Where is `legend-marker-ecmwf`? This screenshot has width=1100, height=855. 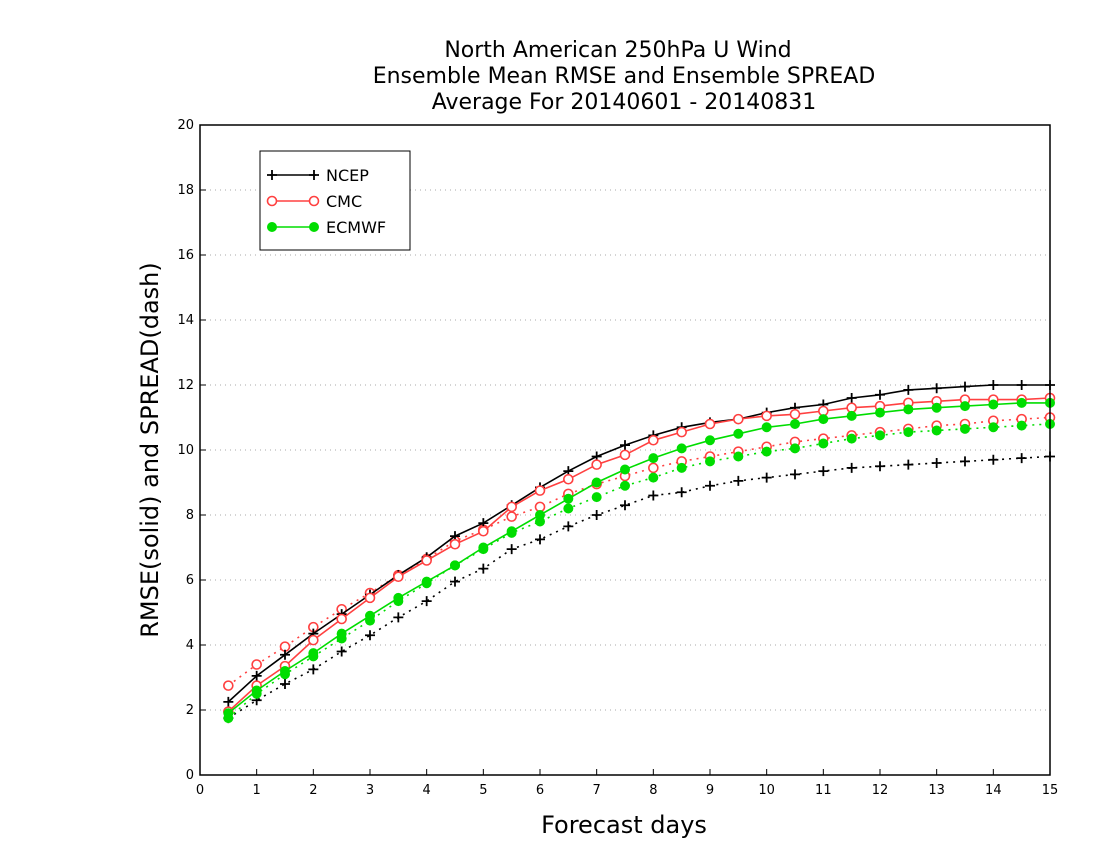 legend-marker-ecmwf is located at coordinates (314, 227).